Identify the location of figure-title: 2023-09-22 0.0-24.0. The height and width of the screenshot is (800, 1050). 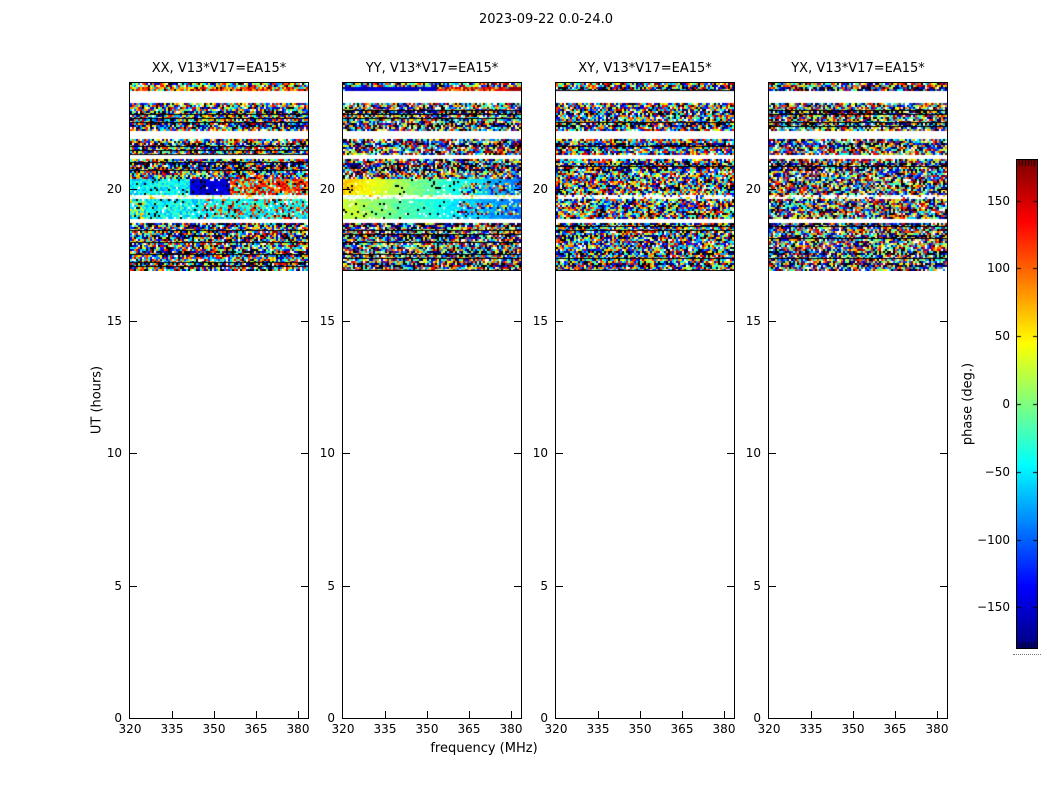
(546, 19).